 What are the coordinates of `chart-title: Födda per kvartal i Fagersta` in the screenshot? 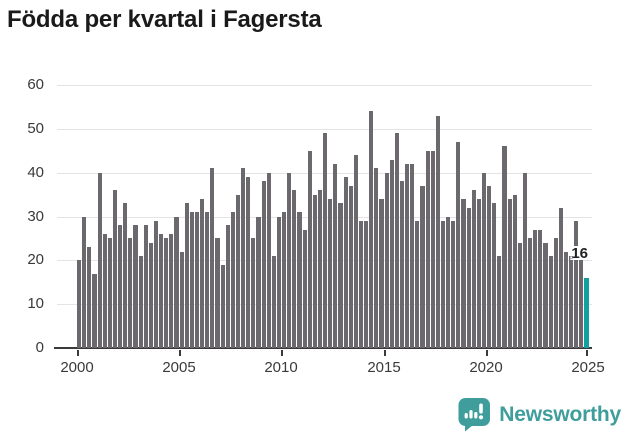 It's located at (164, 19).